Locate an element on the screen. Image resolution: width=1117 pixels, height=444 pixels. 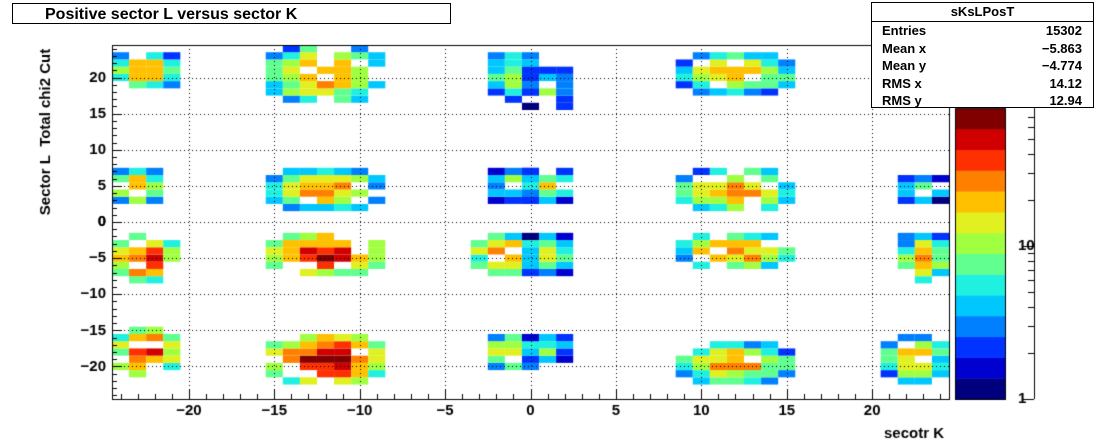
stats-row-entries: Entries 15302 is located at coordinates (982, 30).